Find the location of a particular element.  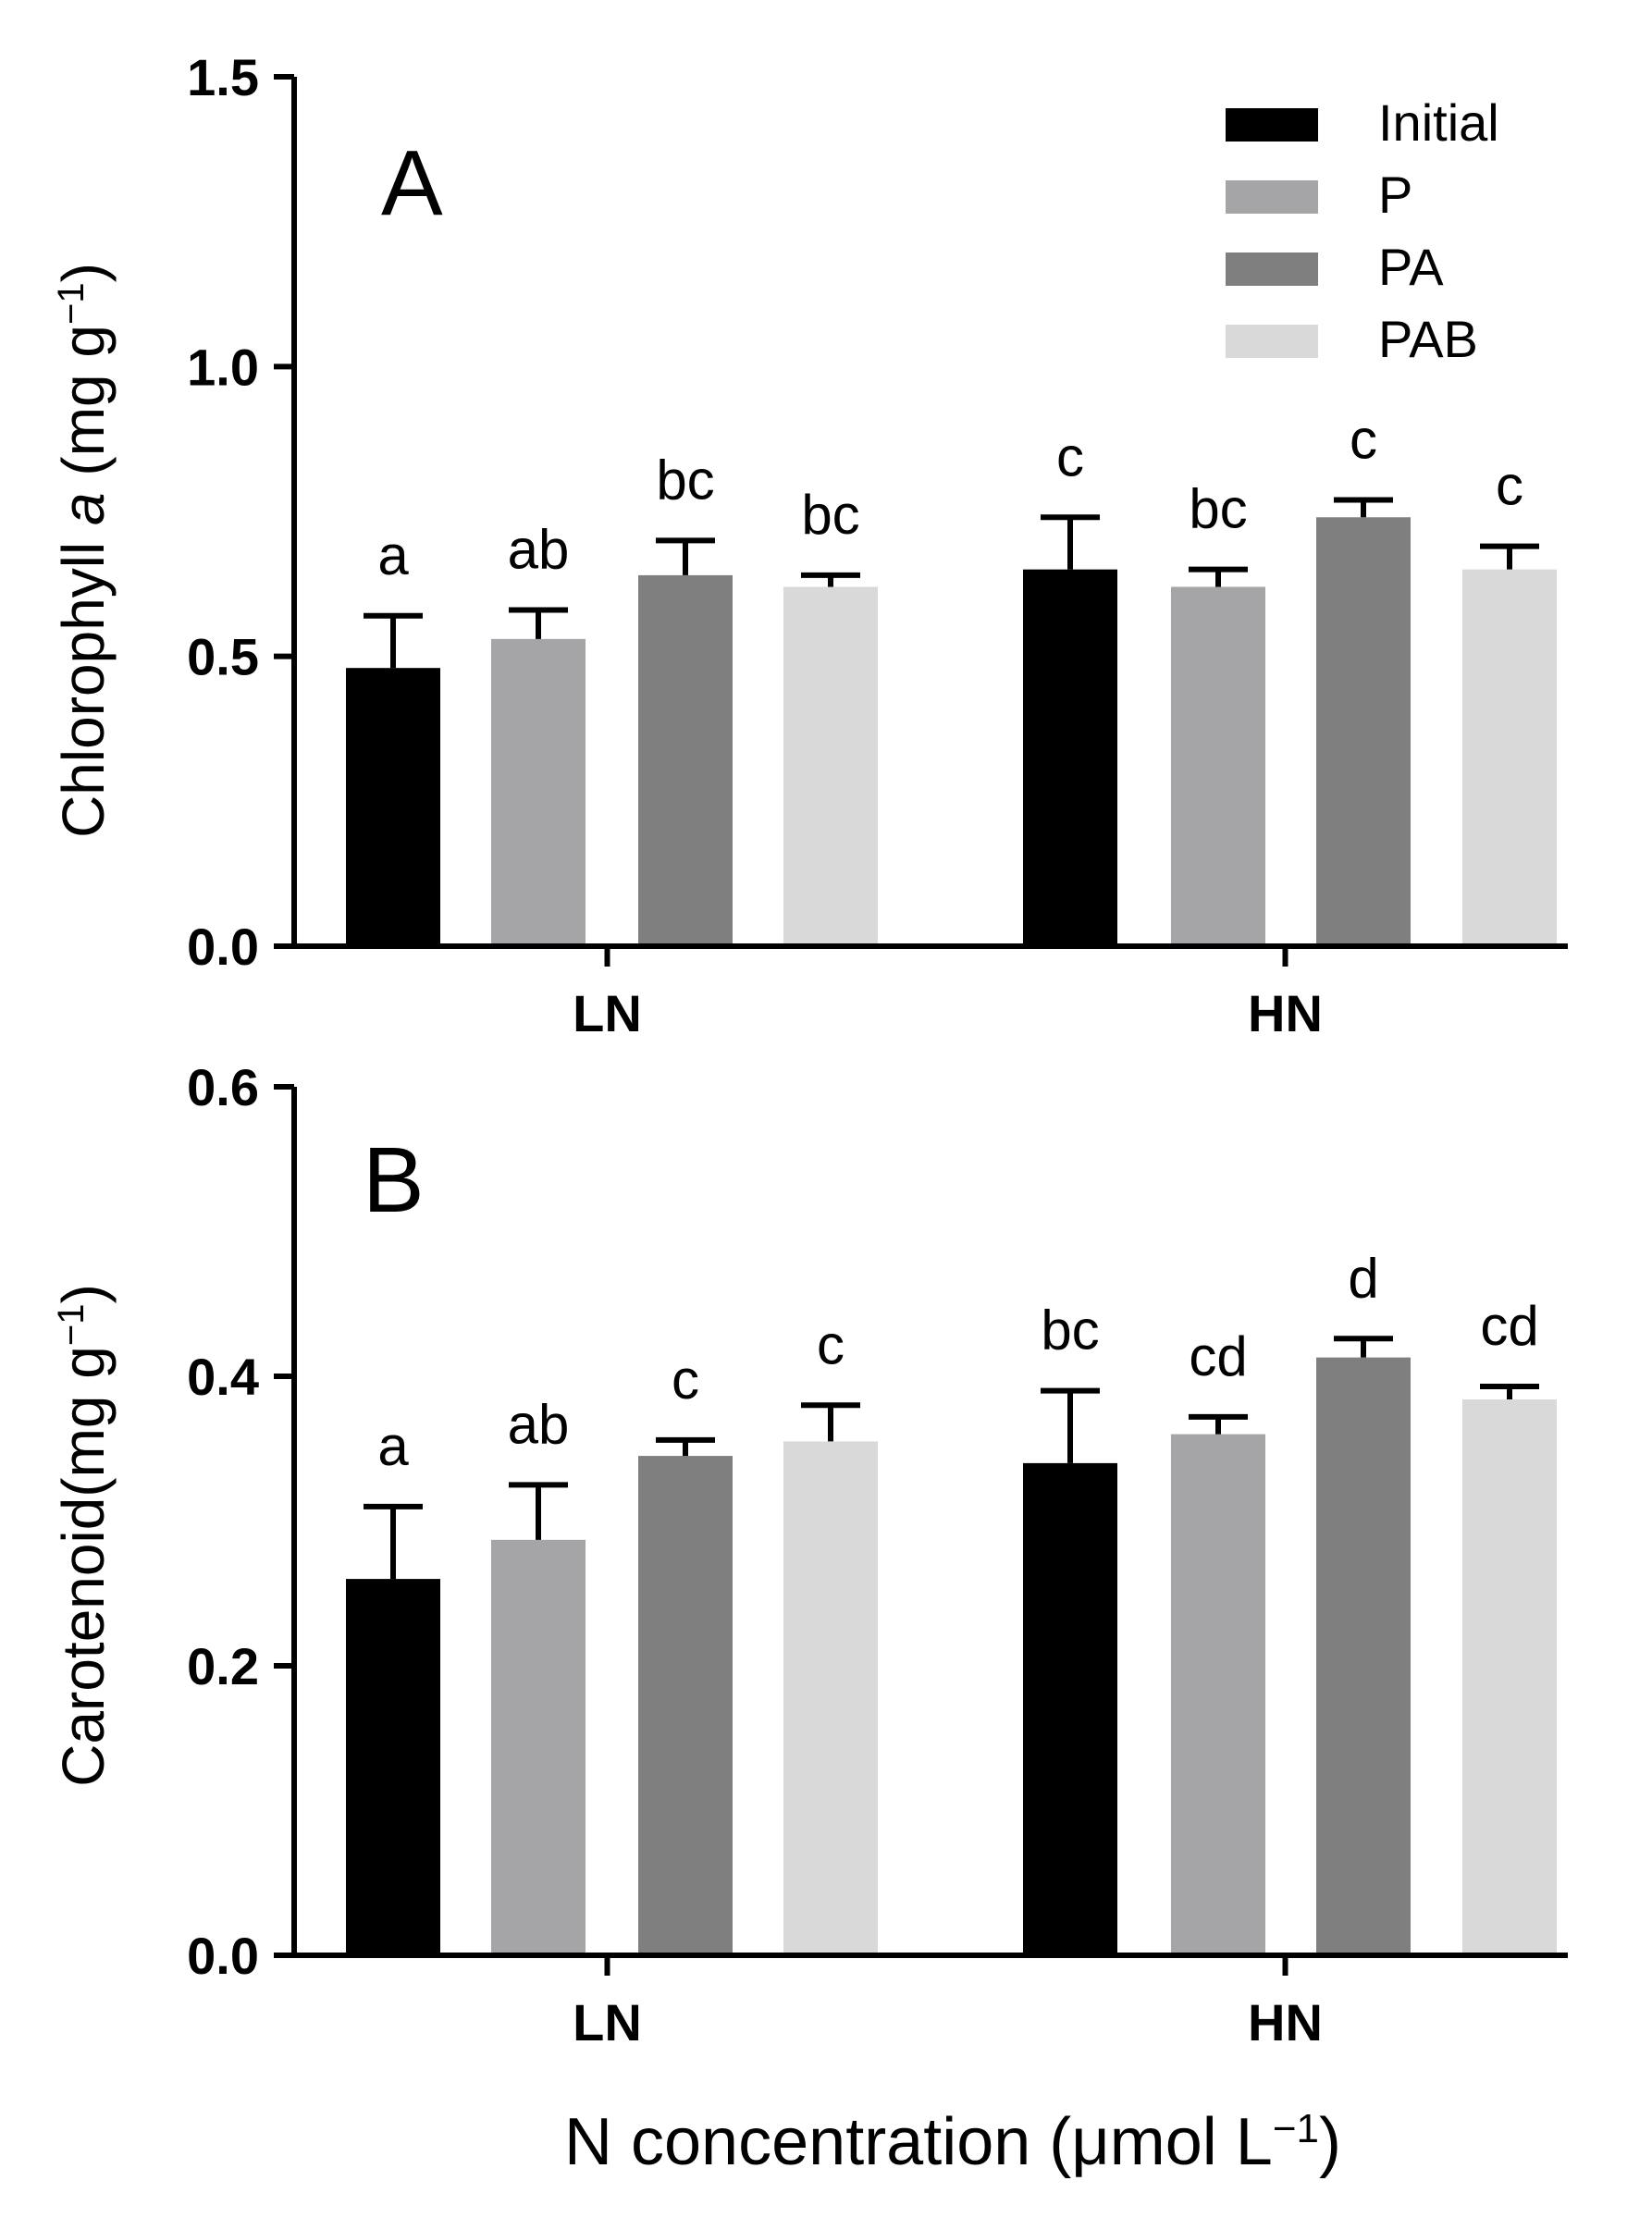

panel-a-error-bar-hn-pa is located at coordinates (1364, 507).